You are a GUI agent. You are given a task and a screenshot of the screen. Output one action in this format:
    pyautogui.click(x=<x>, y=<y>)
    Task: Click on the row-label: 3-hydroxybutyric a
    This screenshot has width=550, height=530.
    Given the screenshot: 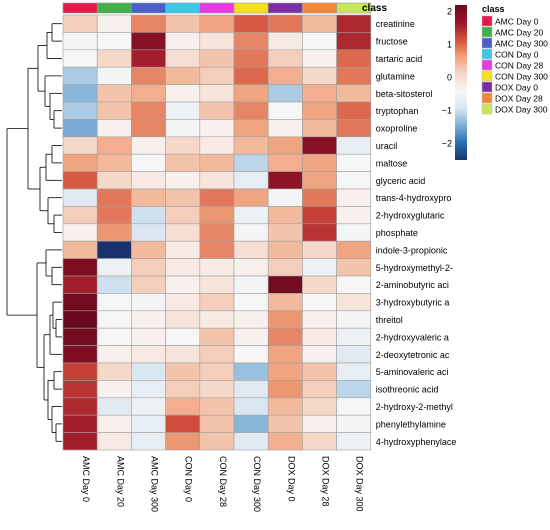 What is the action you would take?
    pyautogui.click(x=413, y=303)
    